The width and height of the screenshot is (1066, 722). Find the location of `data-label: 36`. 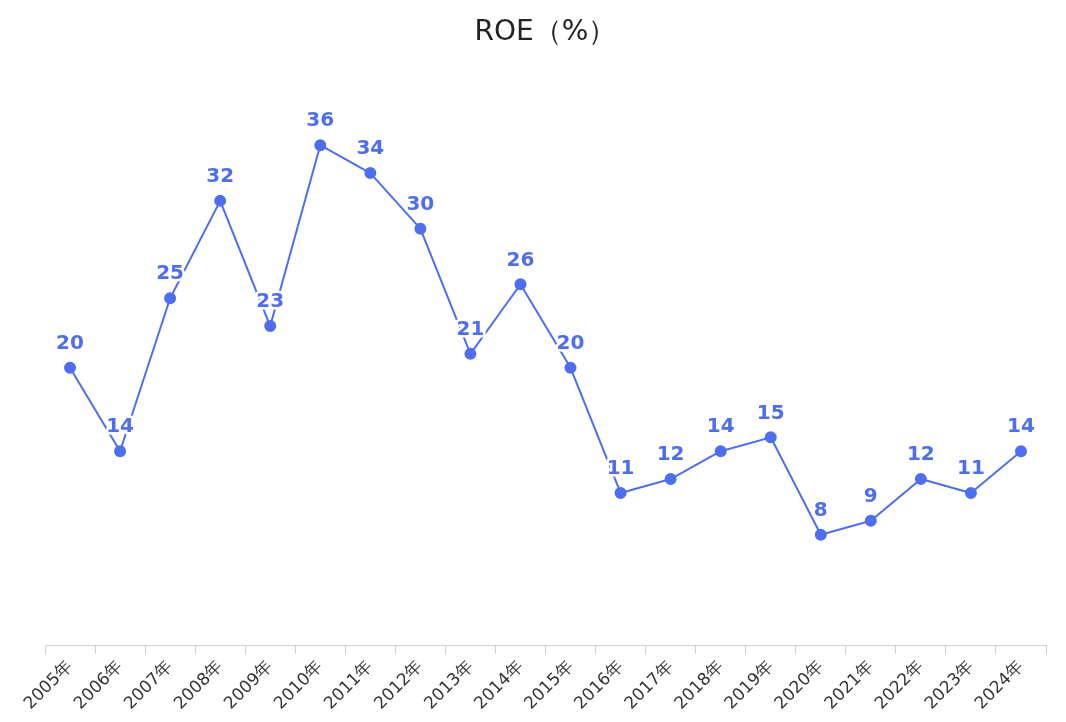

data-label: 36 is located at coordinates (320, 119).